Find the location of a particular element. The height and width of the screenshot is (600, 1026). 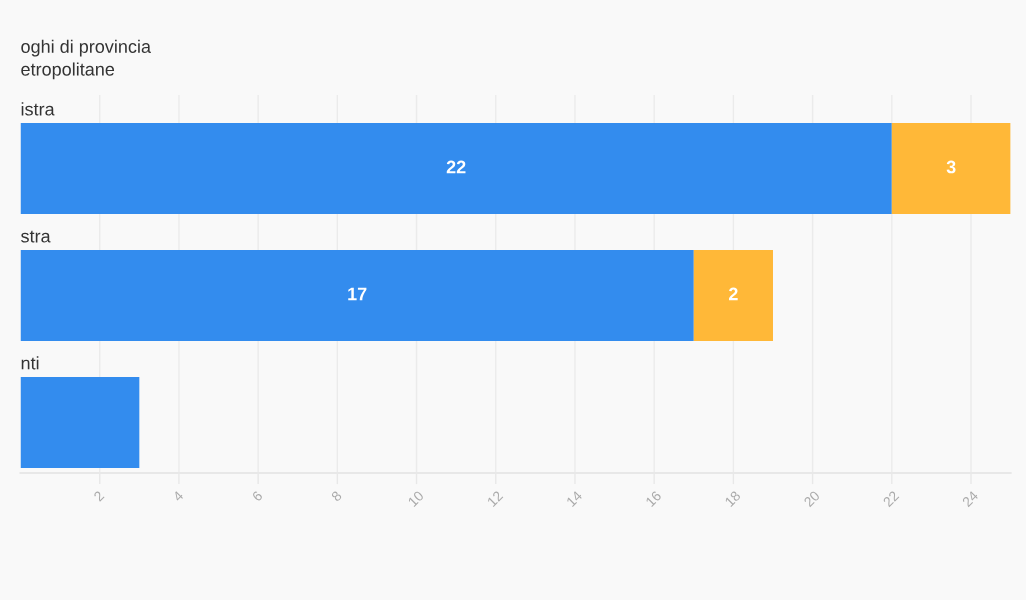

x-tick-label: 20 is located at coordinates (812, 499).